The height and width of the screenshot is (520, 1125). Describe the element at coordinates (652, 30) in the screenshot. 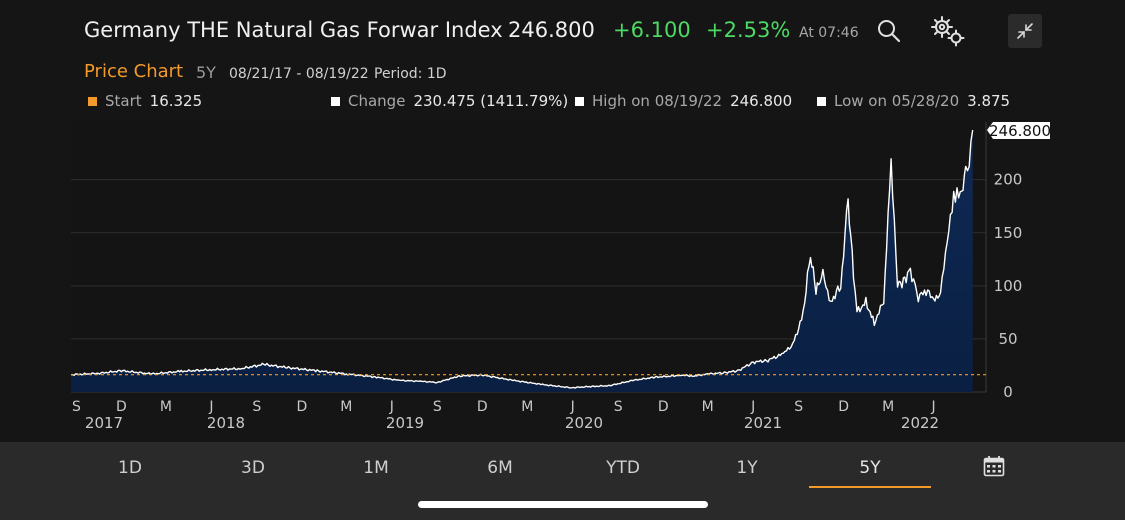

I see `net-change: +6.100` at that location.